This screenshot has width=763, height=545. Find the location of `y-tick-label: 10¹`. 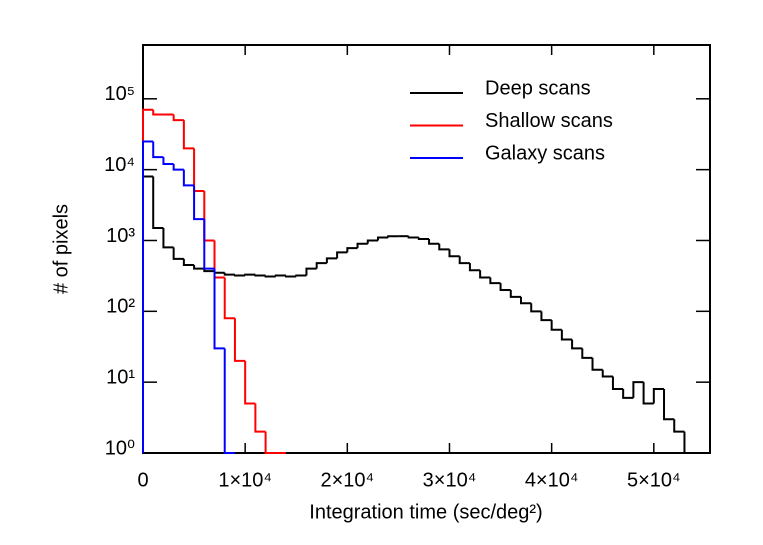

y-tick-label: 10¹ is located at coordinates (120, 377).